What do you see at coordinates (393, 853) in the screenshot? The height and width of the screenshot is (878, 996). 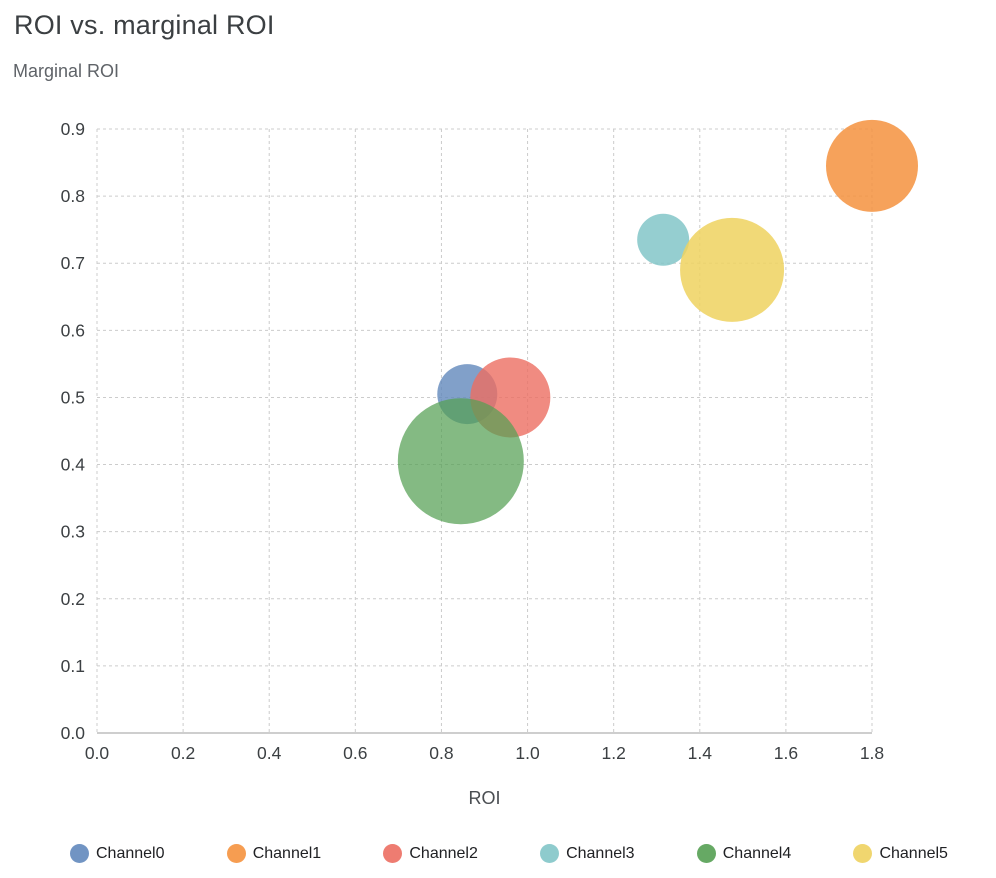 I see `legend-dot-channel2` at bounding box center [393, 853].